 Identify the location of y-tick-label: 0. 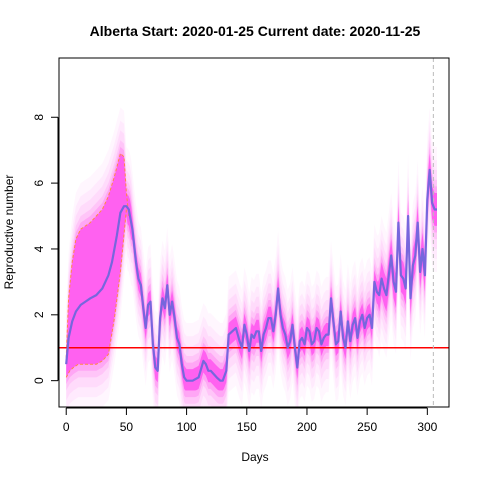
(39, 380).